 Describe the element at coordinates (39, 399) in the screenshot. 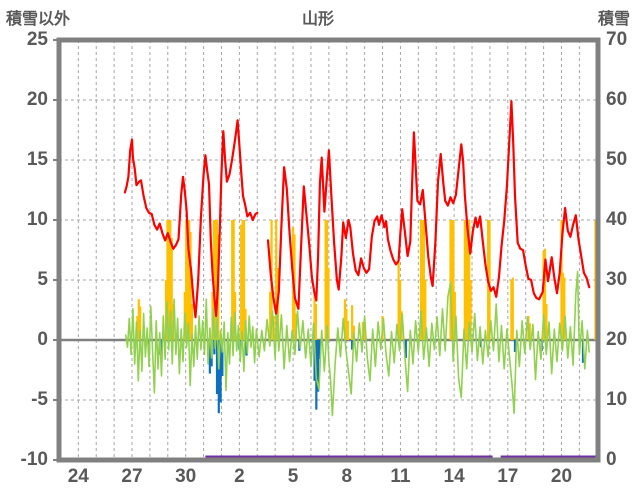

I see `left-axis-tick-label: -5` at that location.